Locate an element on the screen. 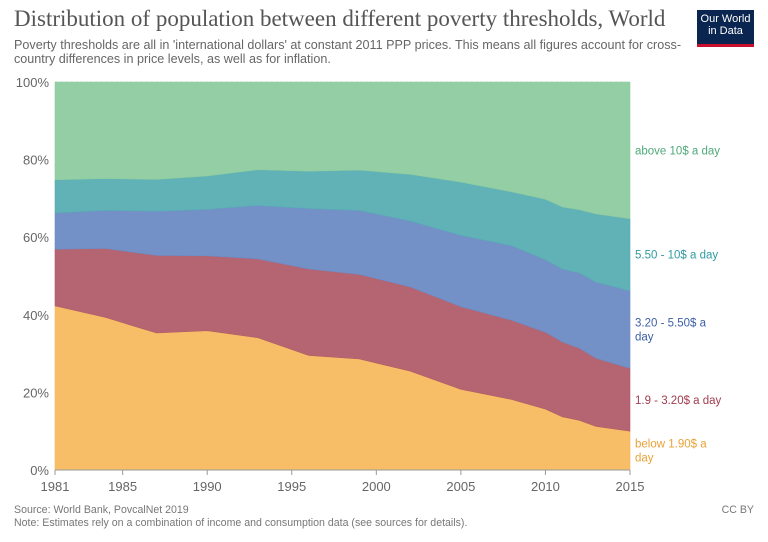 This screenshot has width=768, height=542. logo-line-2: in Data is located at coordinates (725, 31).